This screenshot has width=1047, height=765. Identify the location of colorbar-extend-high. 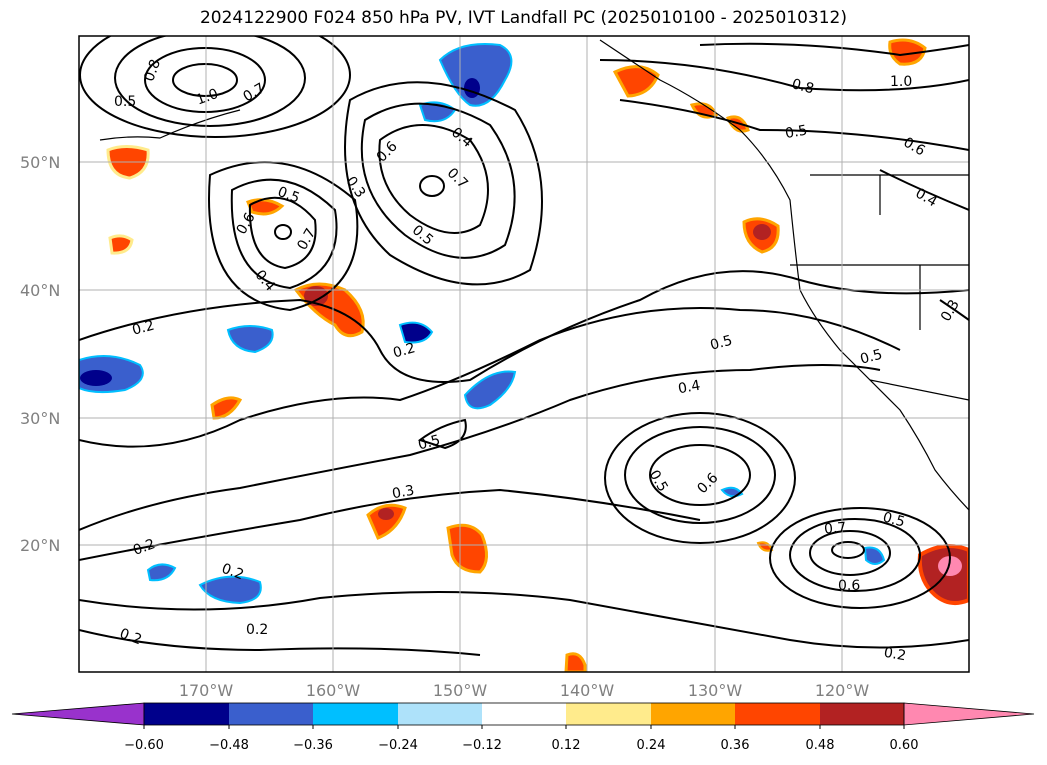
(969, 714).